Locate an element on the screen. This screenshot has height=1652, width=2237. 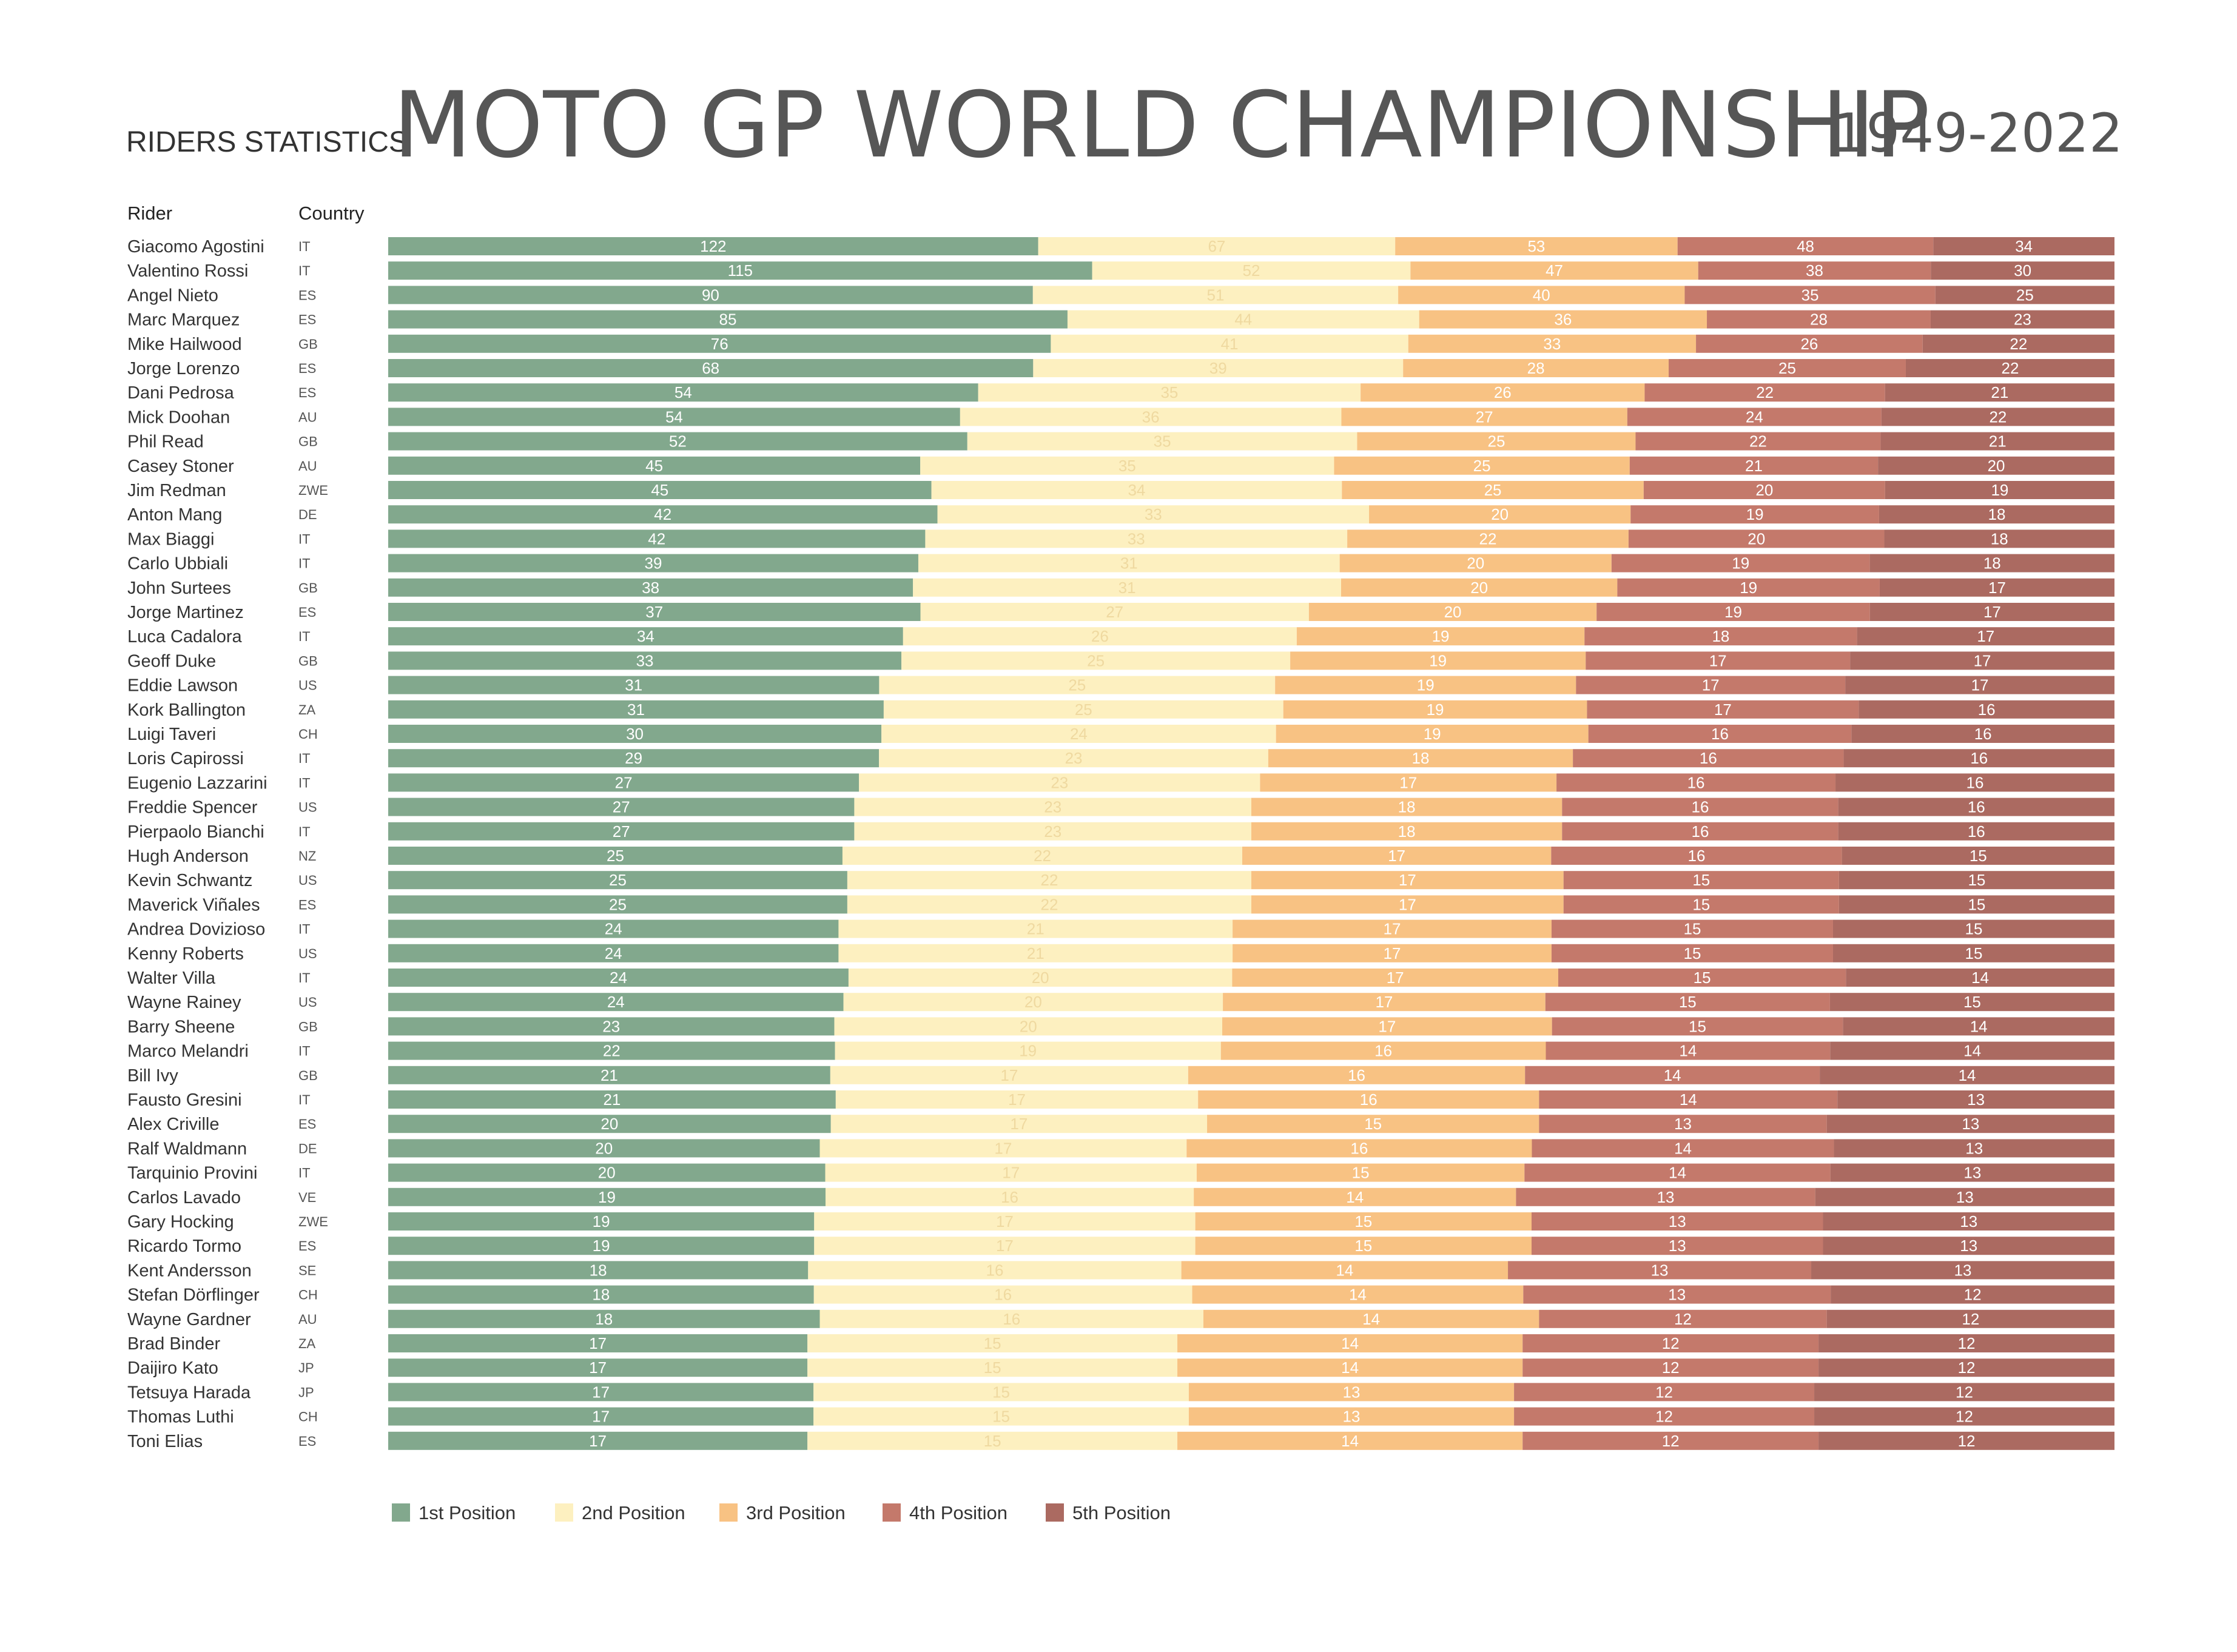
legend-item-3rd-position: 3rd Position is located at coordinates (782, 1513).